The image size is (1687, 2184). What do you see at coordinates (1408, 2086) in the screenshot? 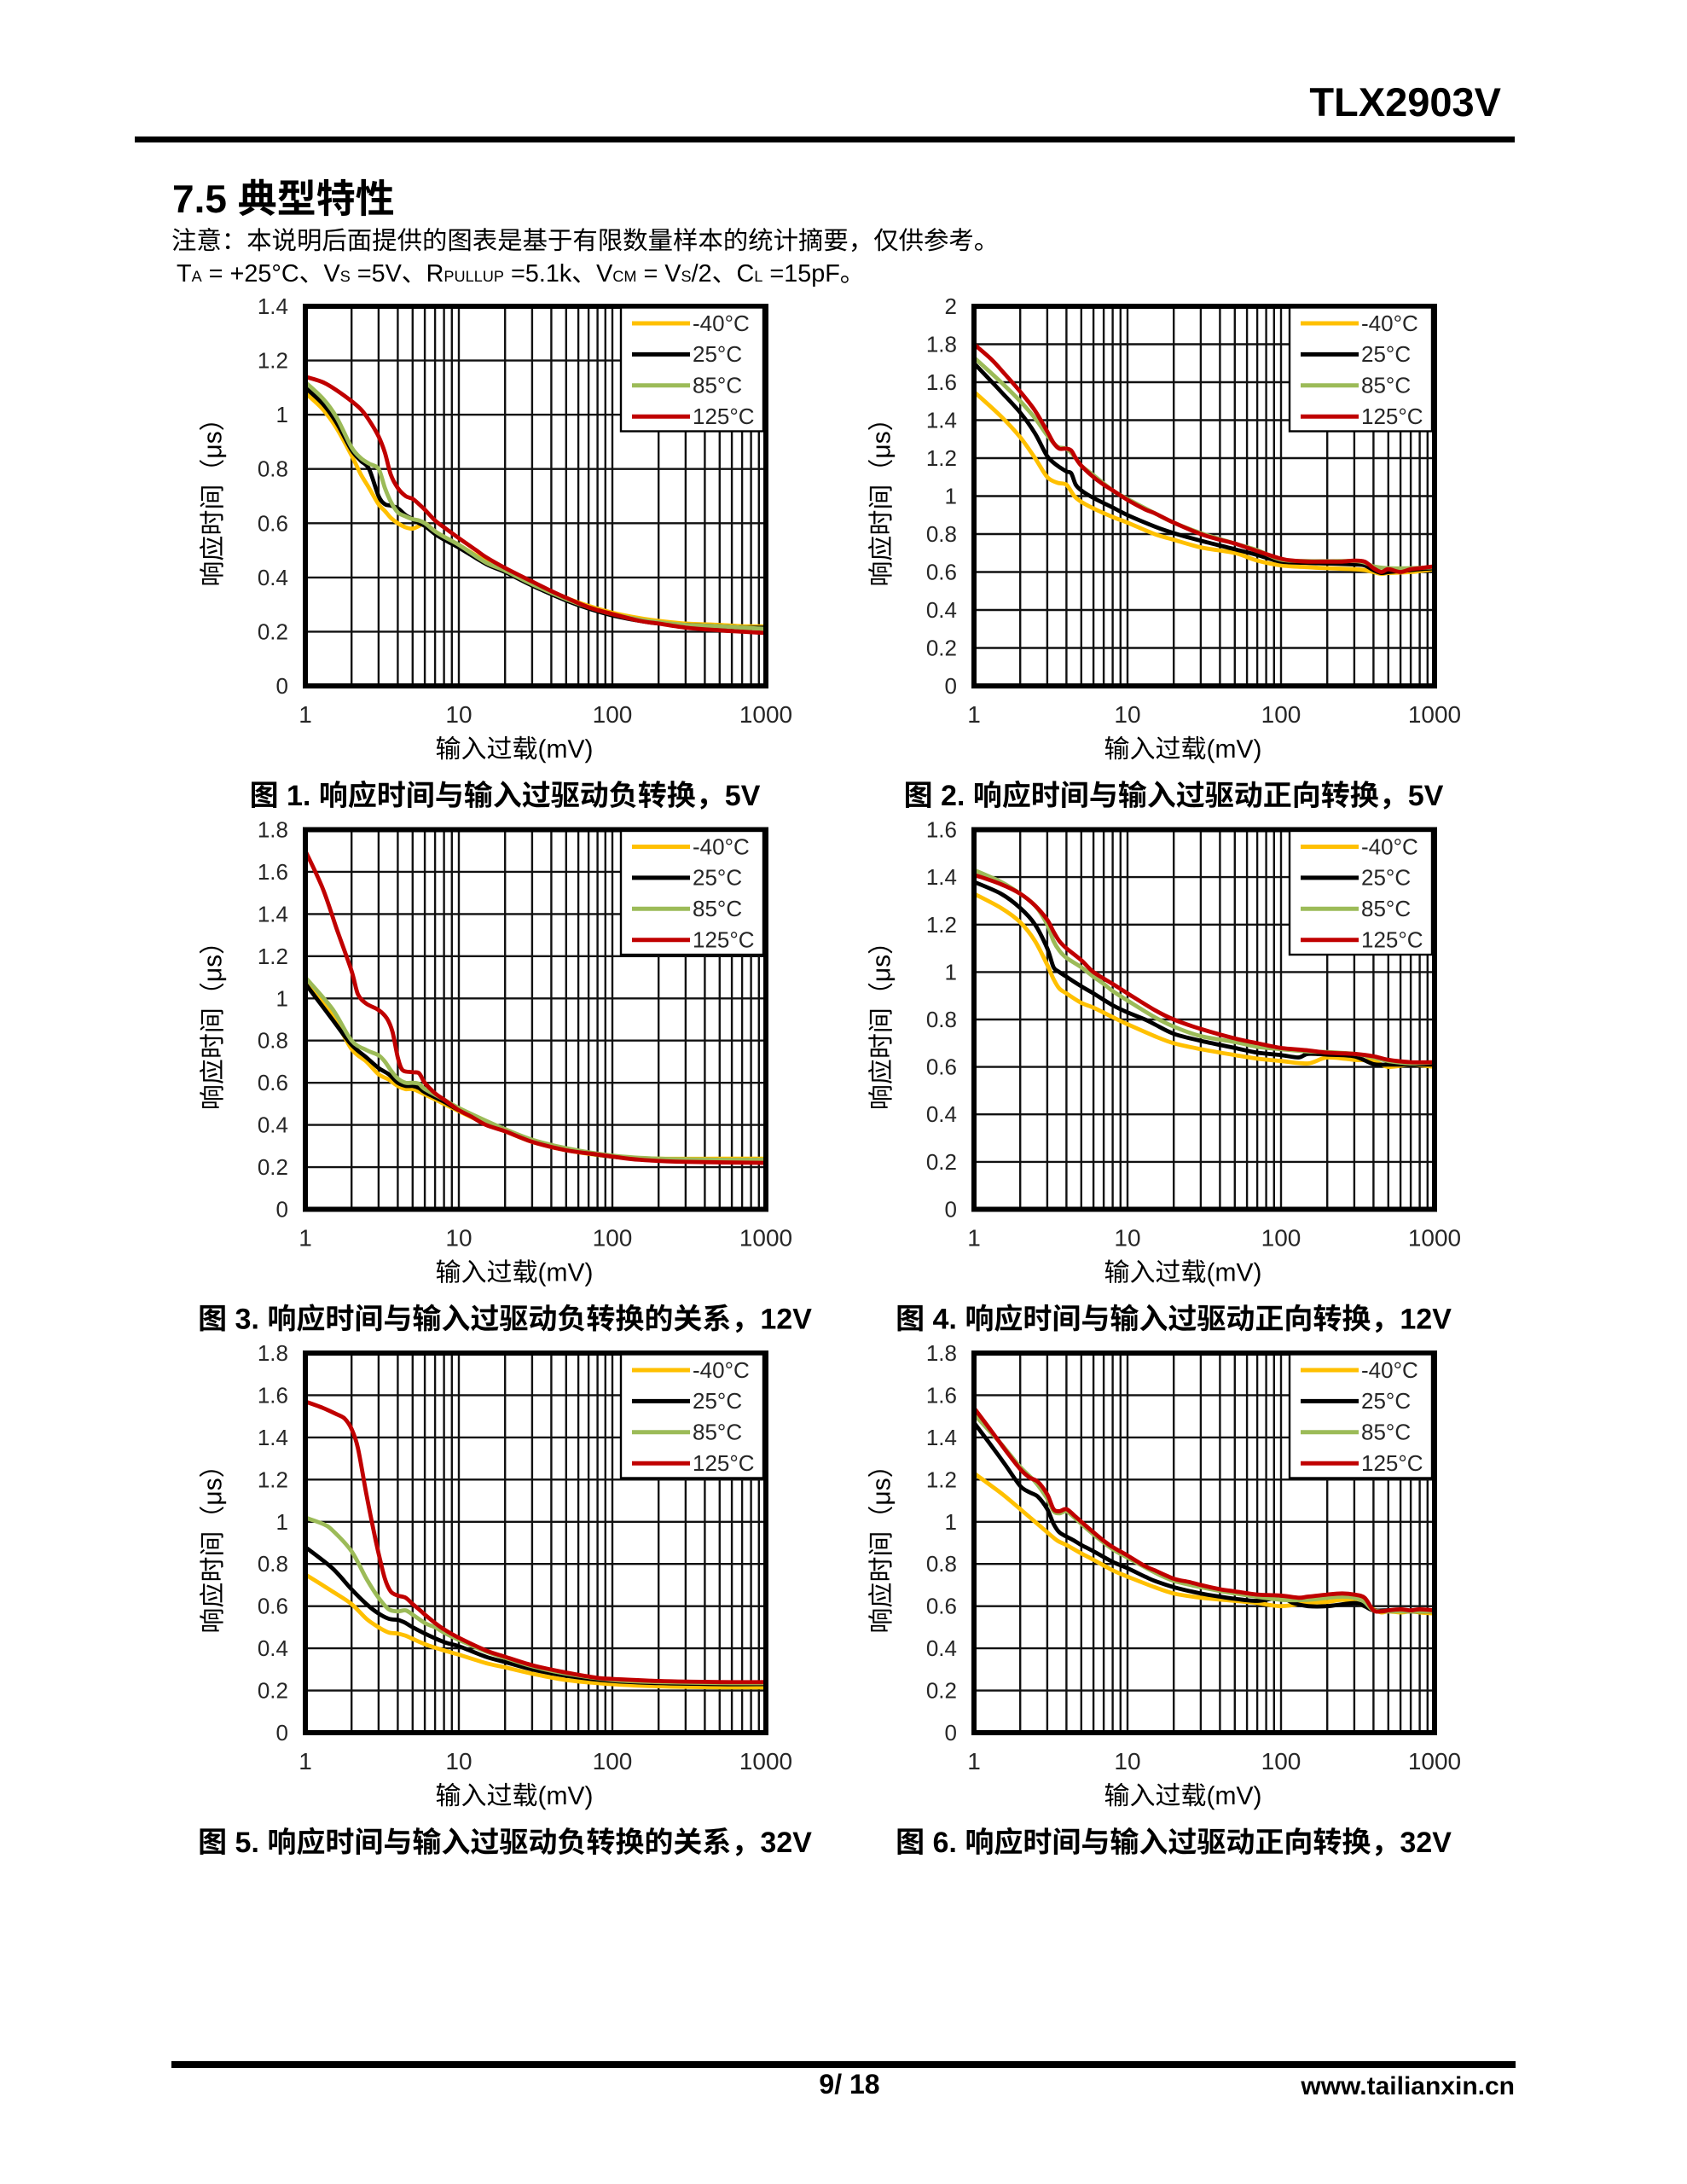
I see `svg-text: www.tailianxin.cn` at bounding box center [1408, 2086].